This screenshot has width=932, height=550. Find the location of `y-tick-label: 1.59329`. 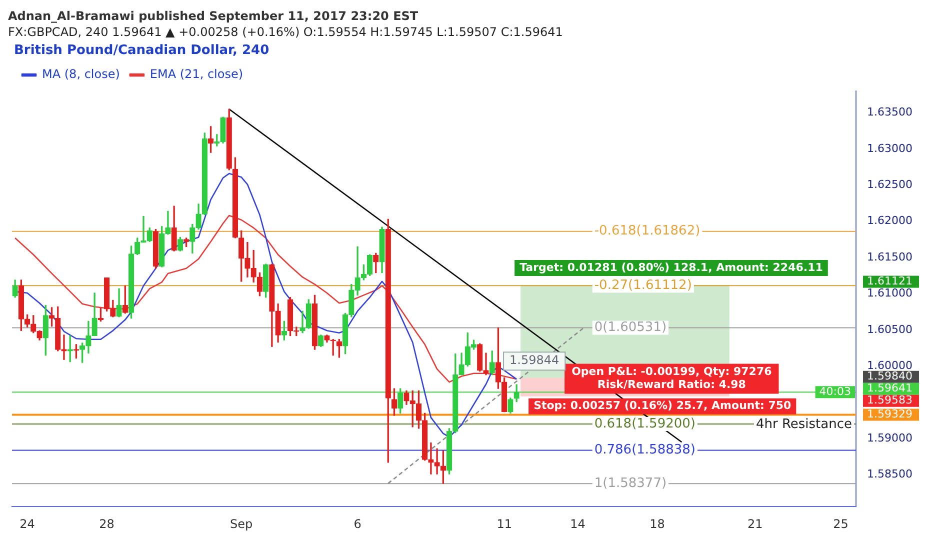

y-tick-label: 1.59329 is located at coordinates (889, 414).